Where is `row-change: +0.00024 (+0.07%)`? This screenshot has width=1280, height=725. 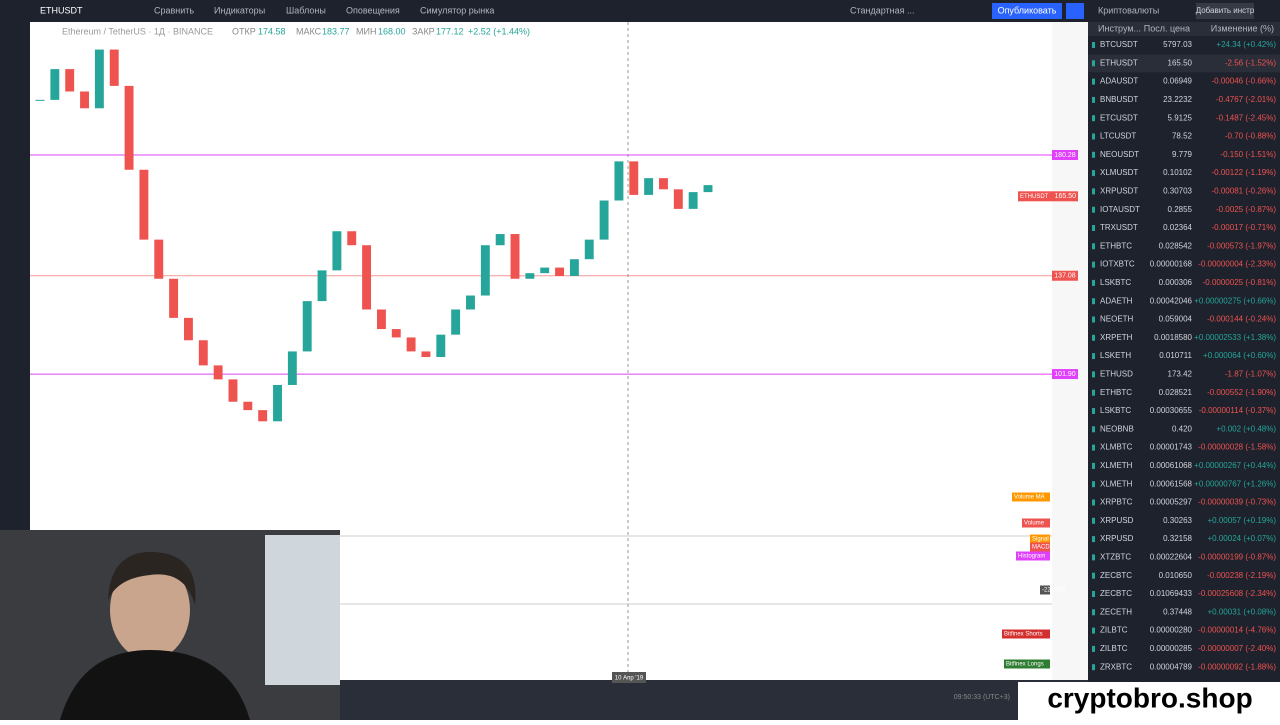
row-change: +0.00024 (+0.07%) is located at coordinates (1242, 538).